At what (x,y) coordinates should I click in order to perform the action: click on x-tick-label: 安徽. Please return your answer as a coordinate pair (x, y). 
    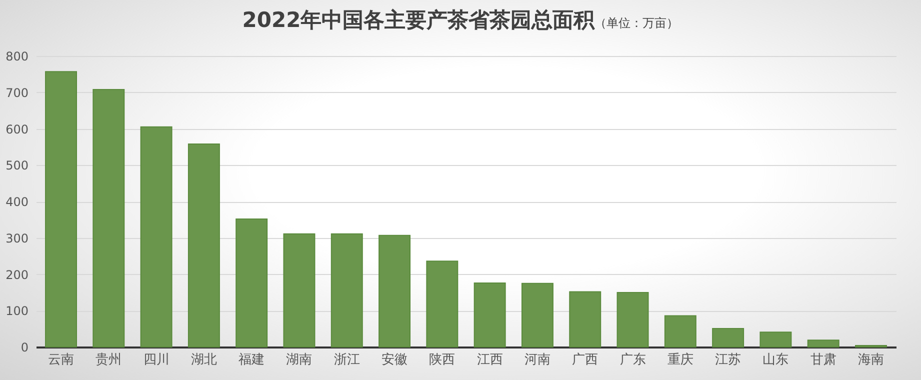
    Looking at the image, I should click on (395, 360).